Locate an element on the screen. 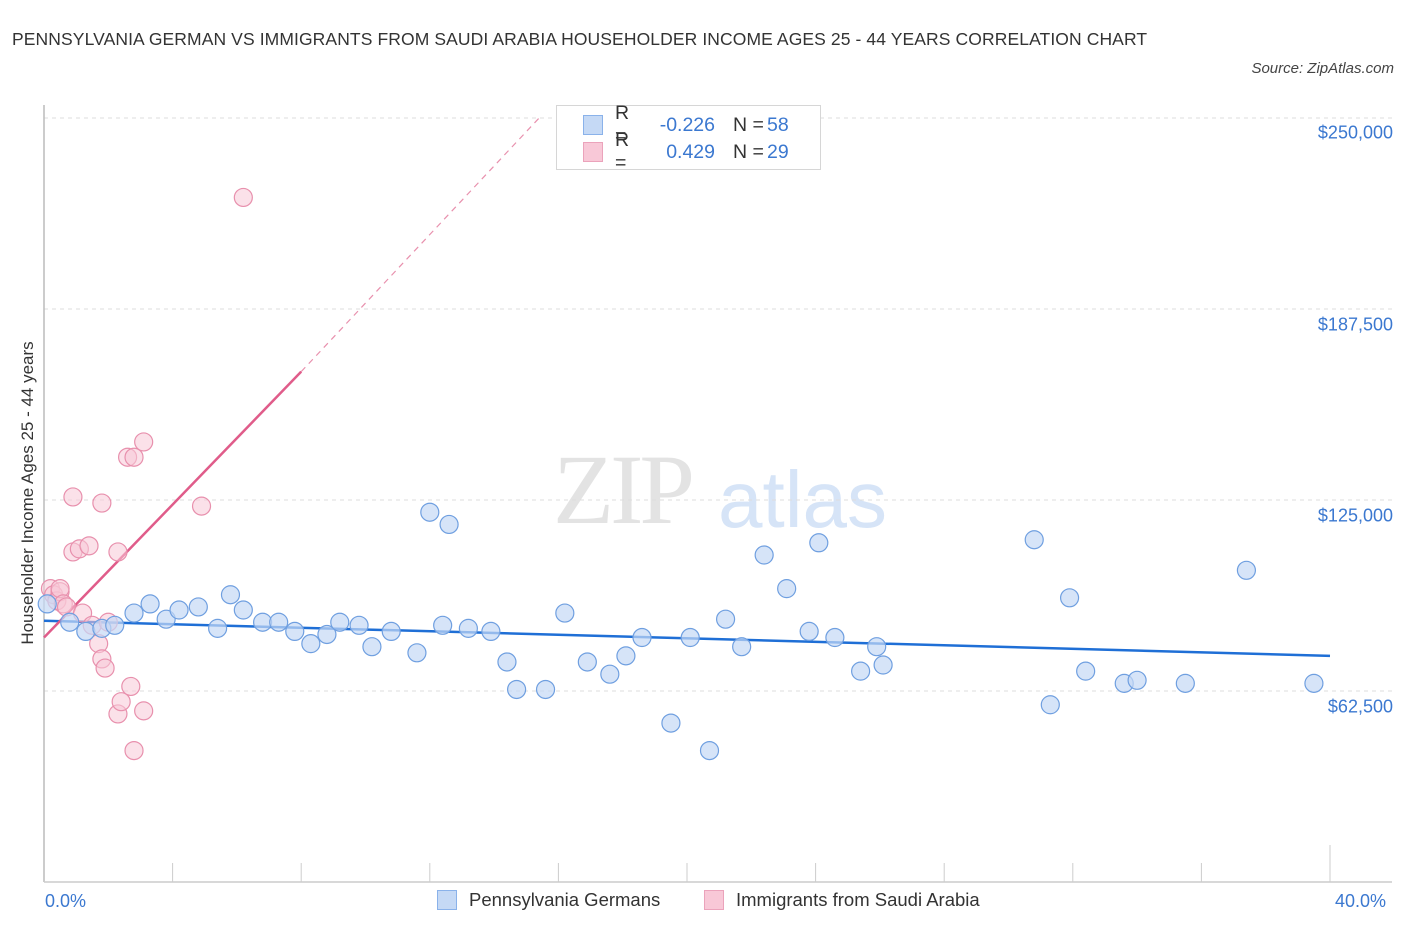 The width and height of the screenshot is (1406, 930). saudi-arabia-points is located at coordinates (146, 474).